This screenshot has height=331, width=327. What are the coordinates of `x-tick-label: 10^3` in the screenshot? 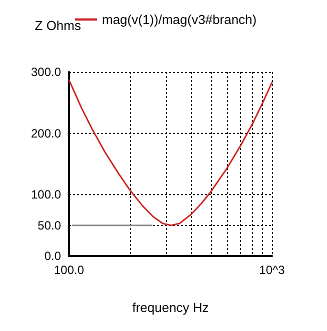 It's located at (272, 270).